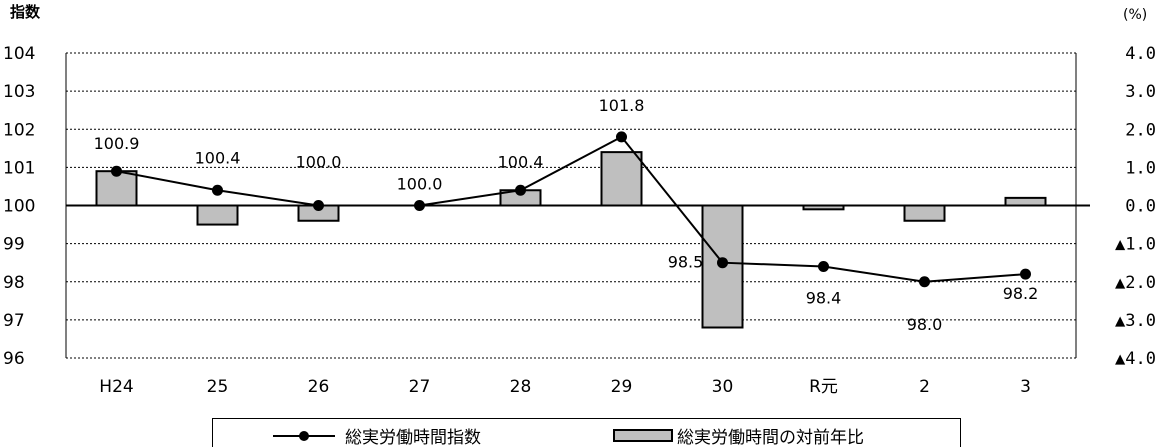  I want to click on right-tick-label: 0.0, so click(1140, 207).